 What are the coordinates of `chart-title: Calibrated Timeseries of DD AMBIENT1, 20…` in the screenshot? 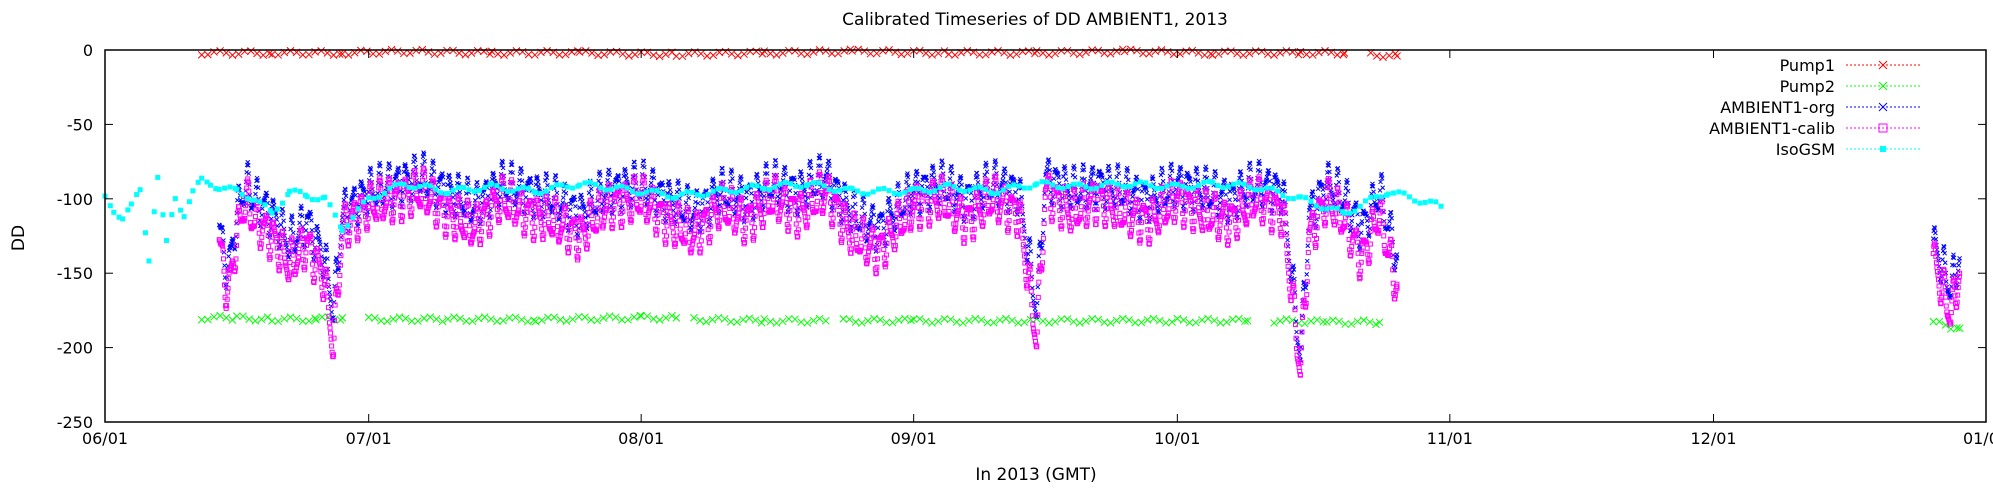 It's located at (1035, 20).